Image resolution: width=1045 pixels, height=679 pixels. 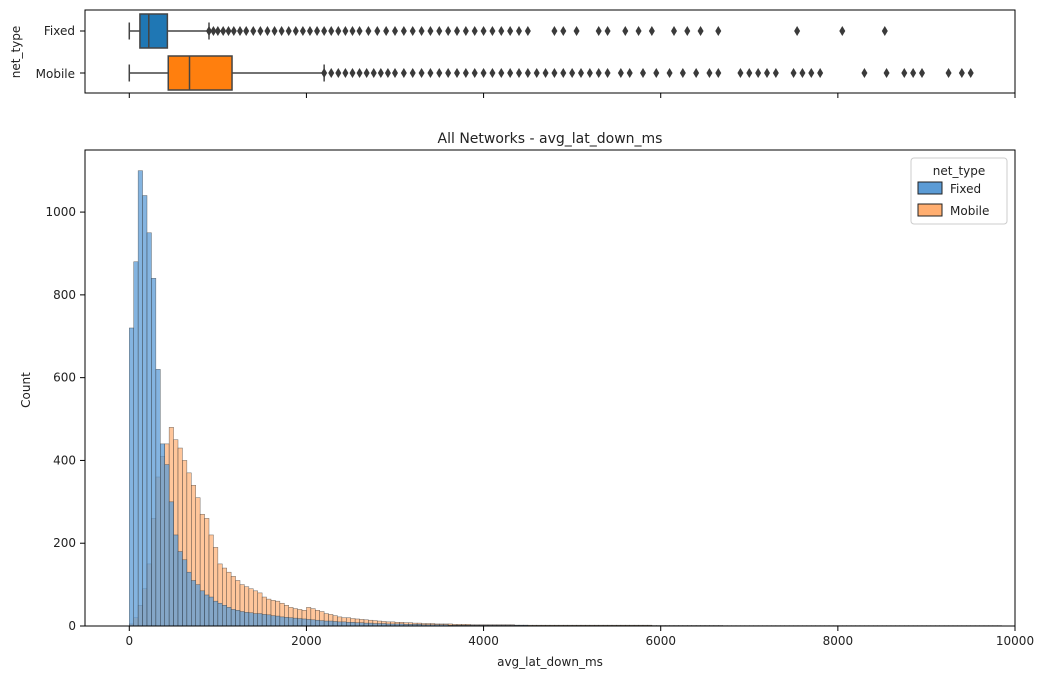 What do you see at coordinates (512, 53) in the screenshot?
I see `boxplot-panel: Fixed Mobile net_type` at bounding box center [512, 53].